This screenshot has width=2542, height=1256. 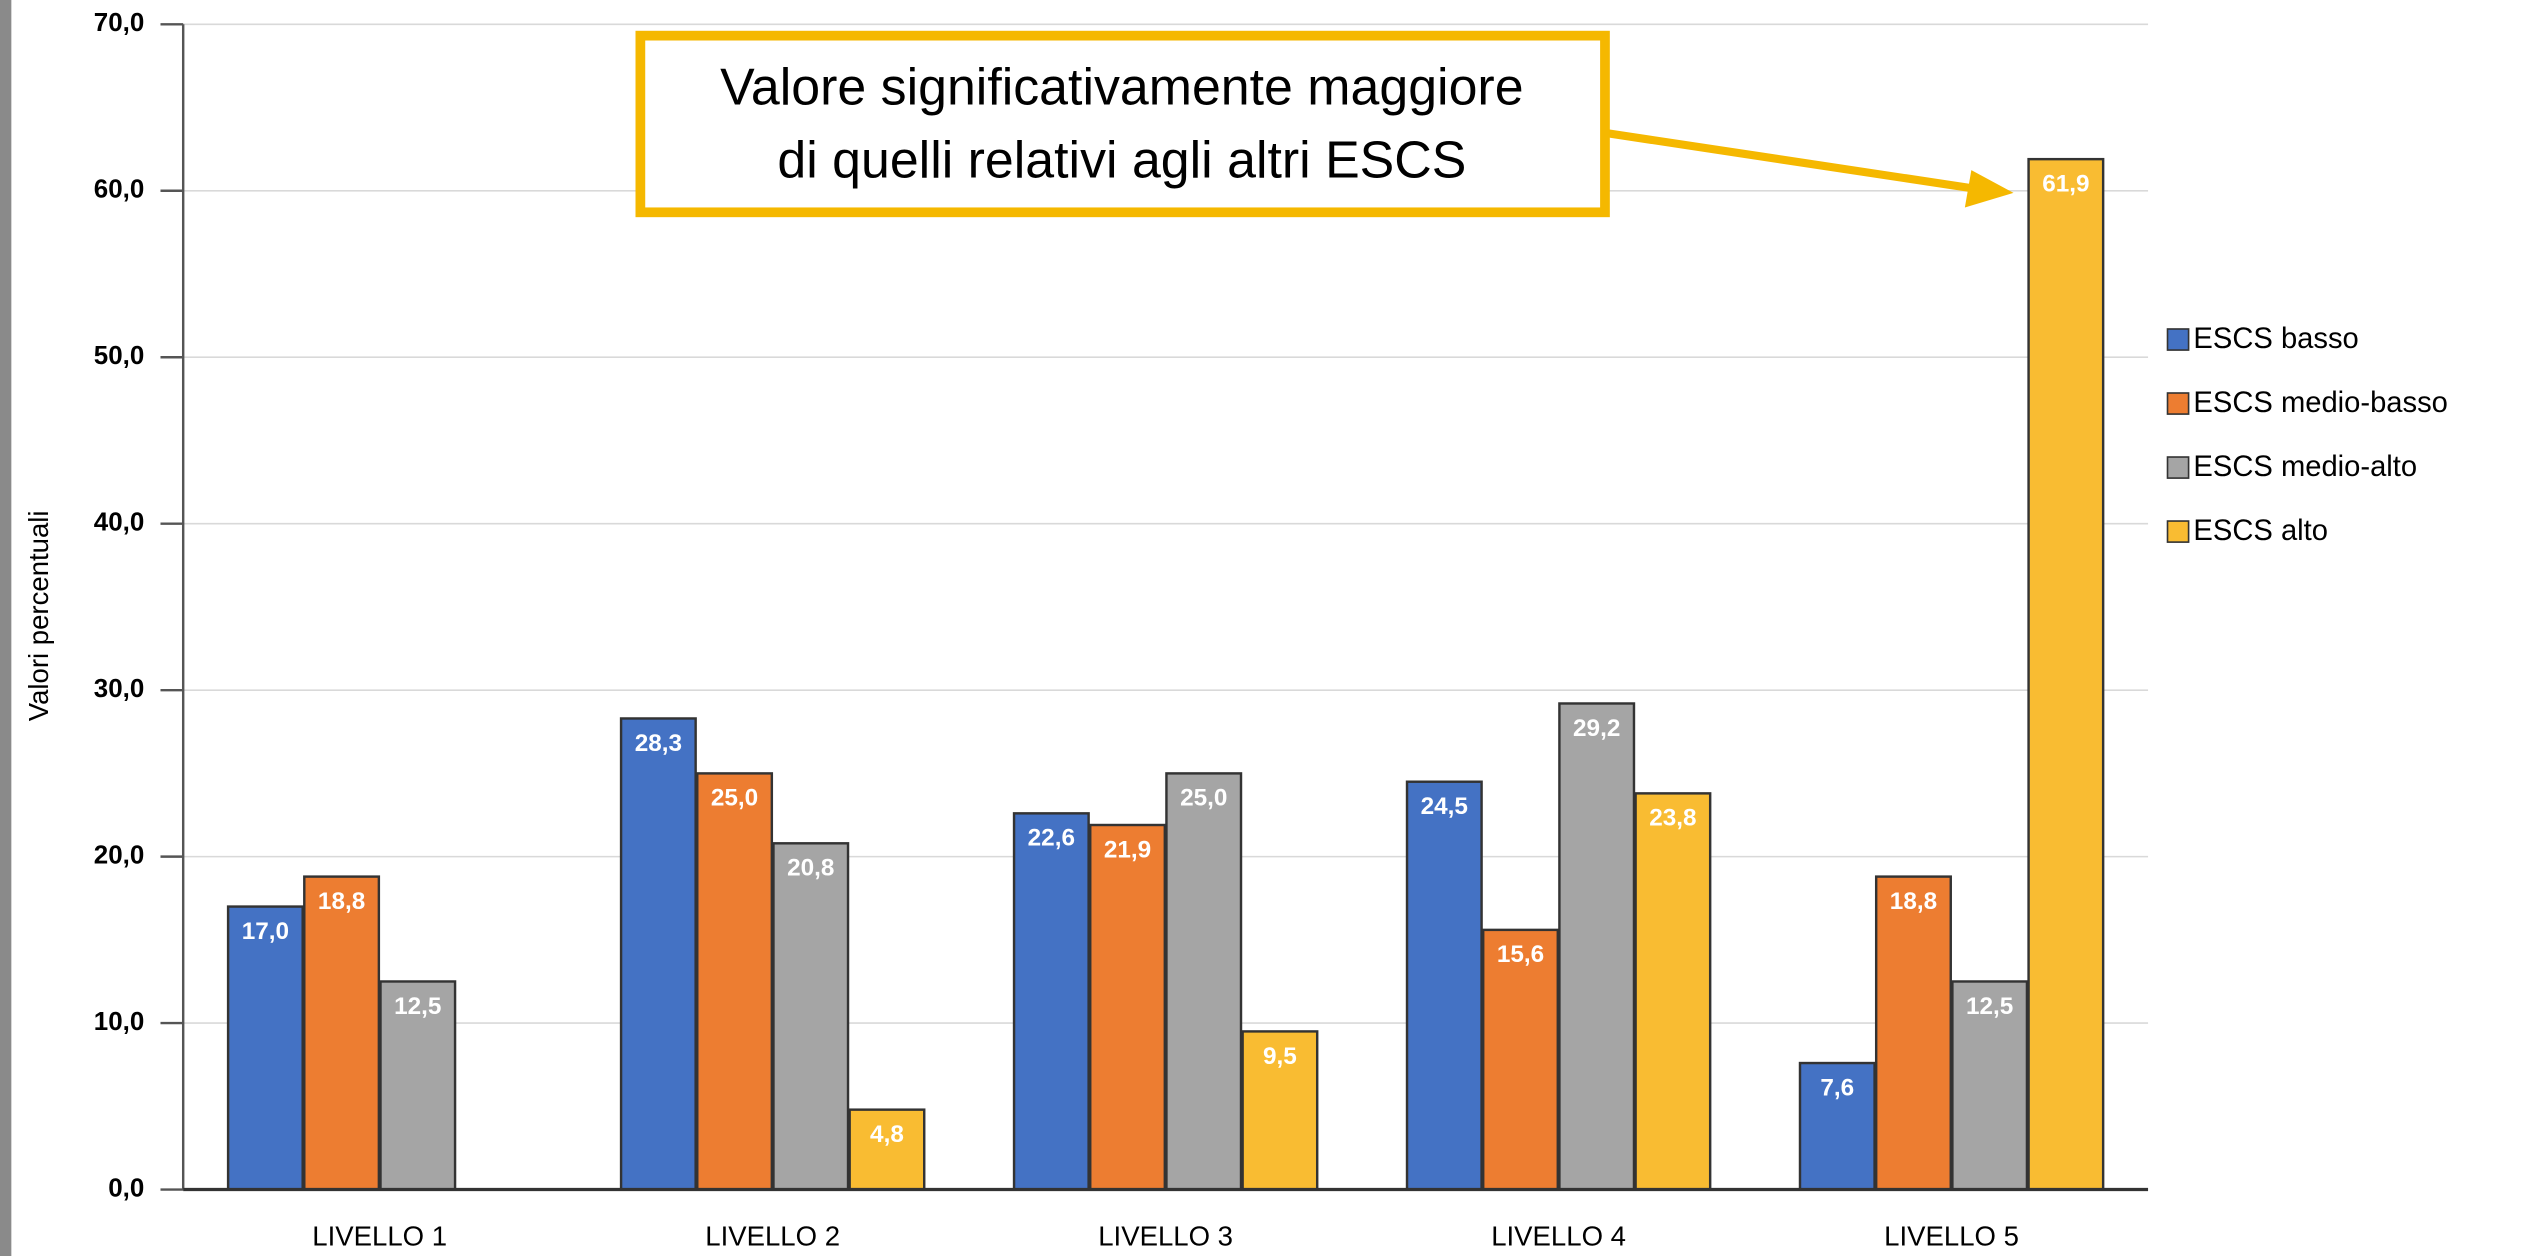 I want to click on legend-label: ESCS medio-basso, so click(x=2320, y=403).